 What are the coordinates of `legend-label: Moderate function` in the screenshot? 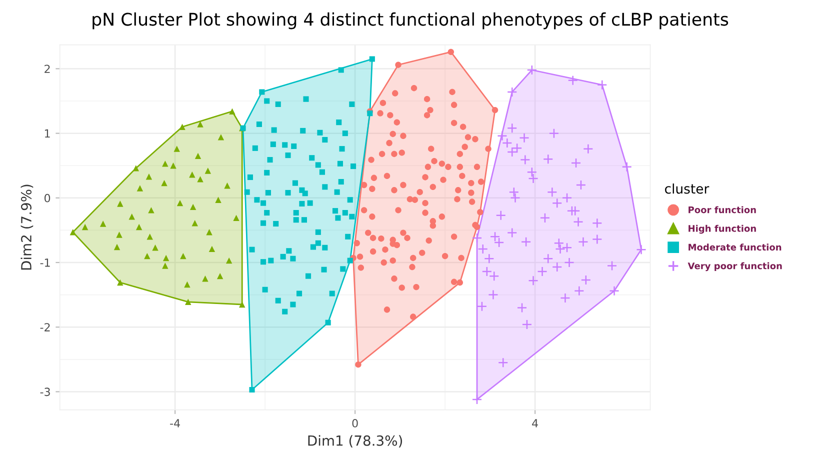 It's located at (735, 247).